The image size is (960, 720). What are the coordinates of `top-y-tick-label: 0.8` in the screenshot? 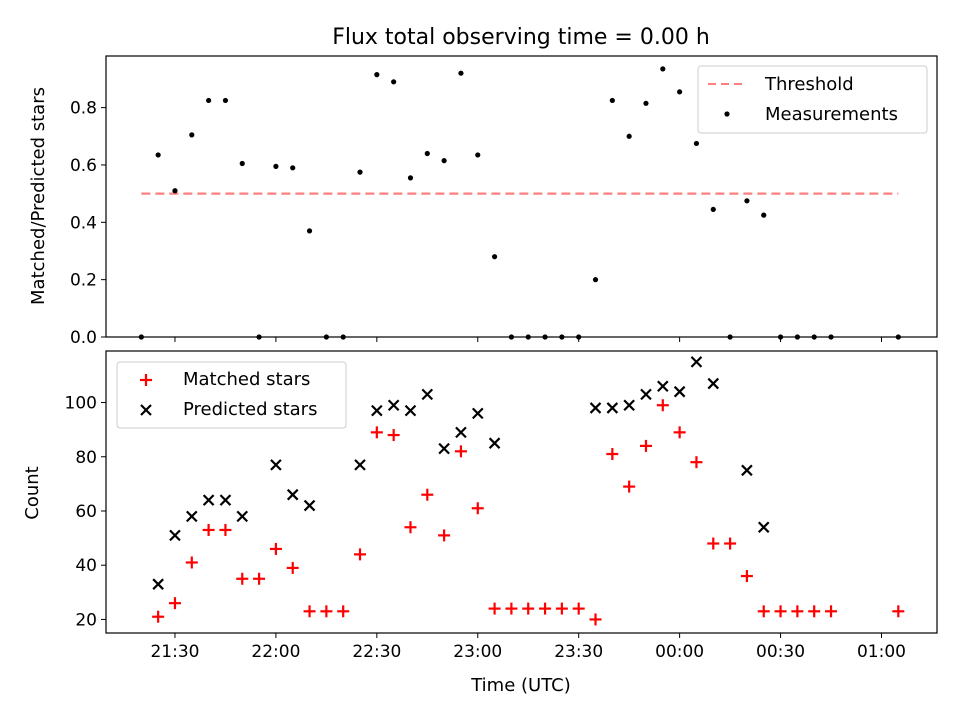 It's located at (83, 109).